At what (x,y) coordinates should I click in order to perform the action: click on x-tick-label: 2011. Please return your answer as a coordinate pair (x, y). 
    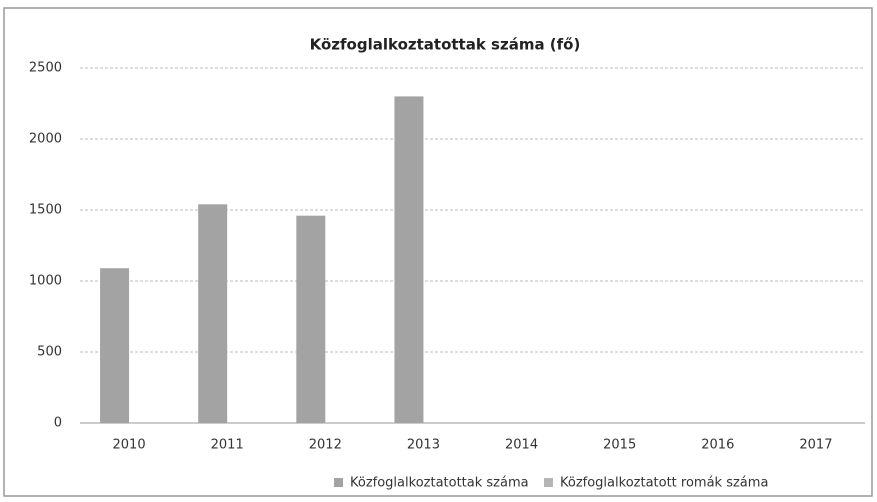
    Looking at the image, I should click on (227, 445).